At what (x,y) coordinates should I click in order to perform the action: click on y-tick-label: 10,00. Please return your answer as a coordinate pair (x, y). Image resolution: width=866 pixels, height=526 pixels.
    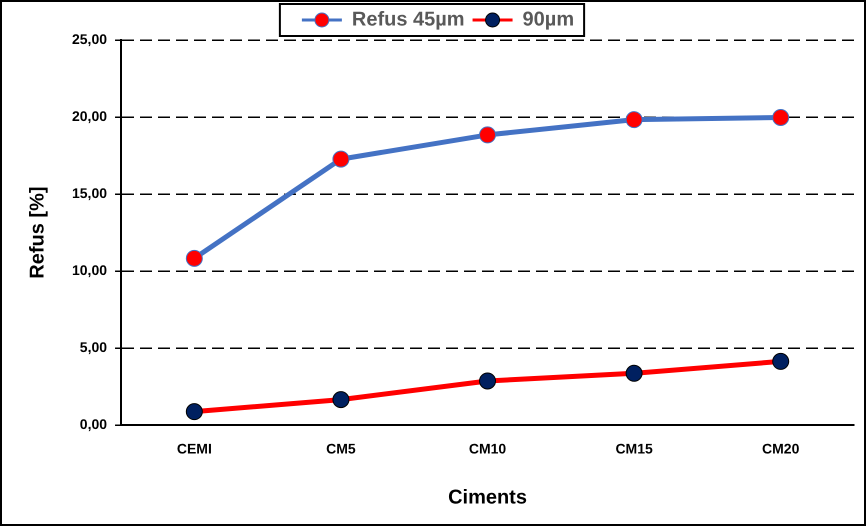
    Looking at the image, I should click on (90, 270).